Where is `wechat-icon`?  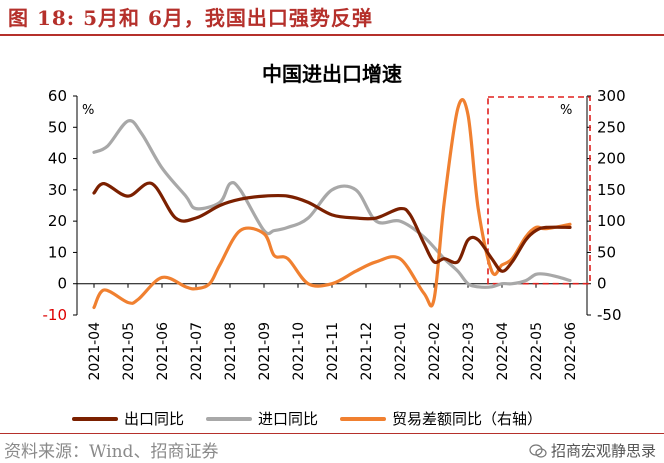 wechat-icon is located at coordinates (538, 450).